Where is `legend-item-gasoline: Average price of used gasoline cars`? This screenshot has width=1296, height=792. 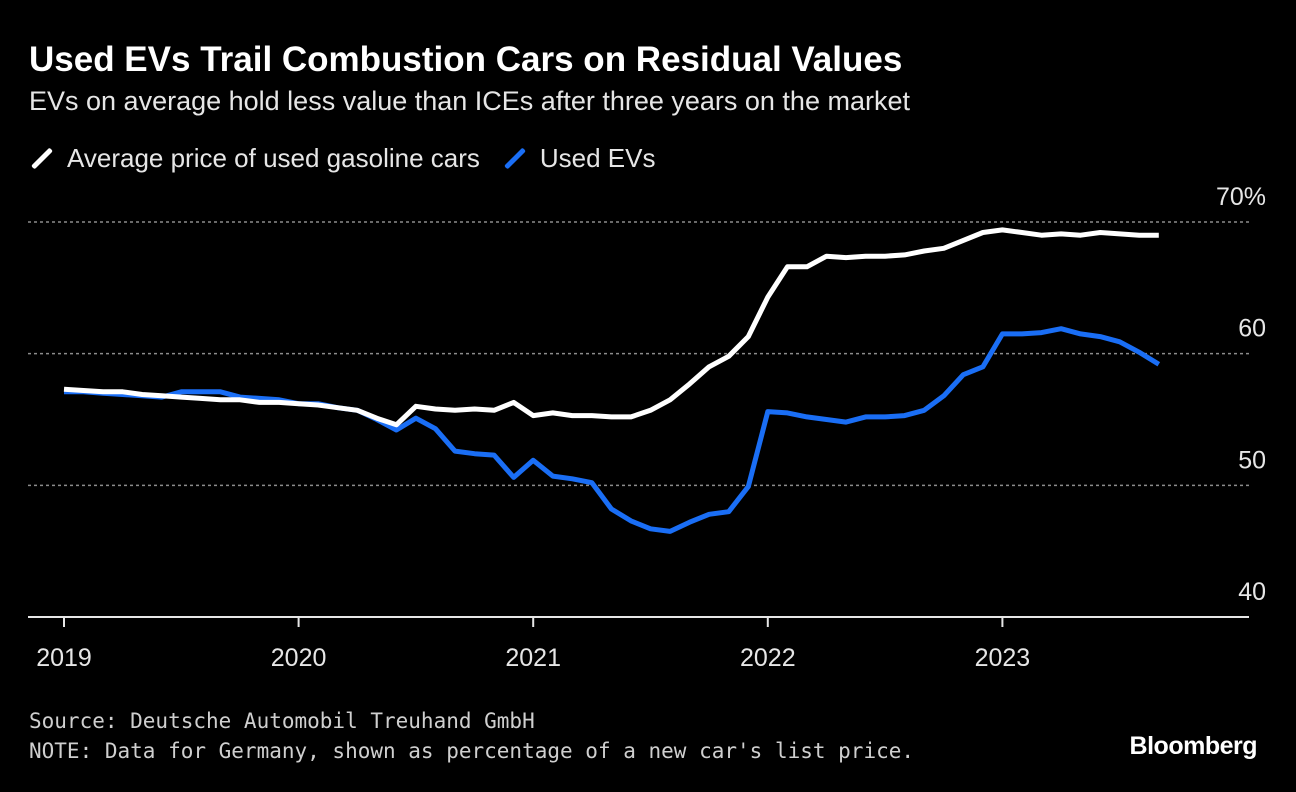
legend-item-gasoline: Average price of used gasoline cars is located at coordinates (254, 158).